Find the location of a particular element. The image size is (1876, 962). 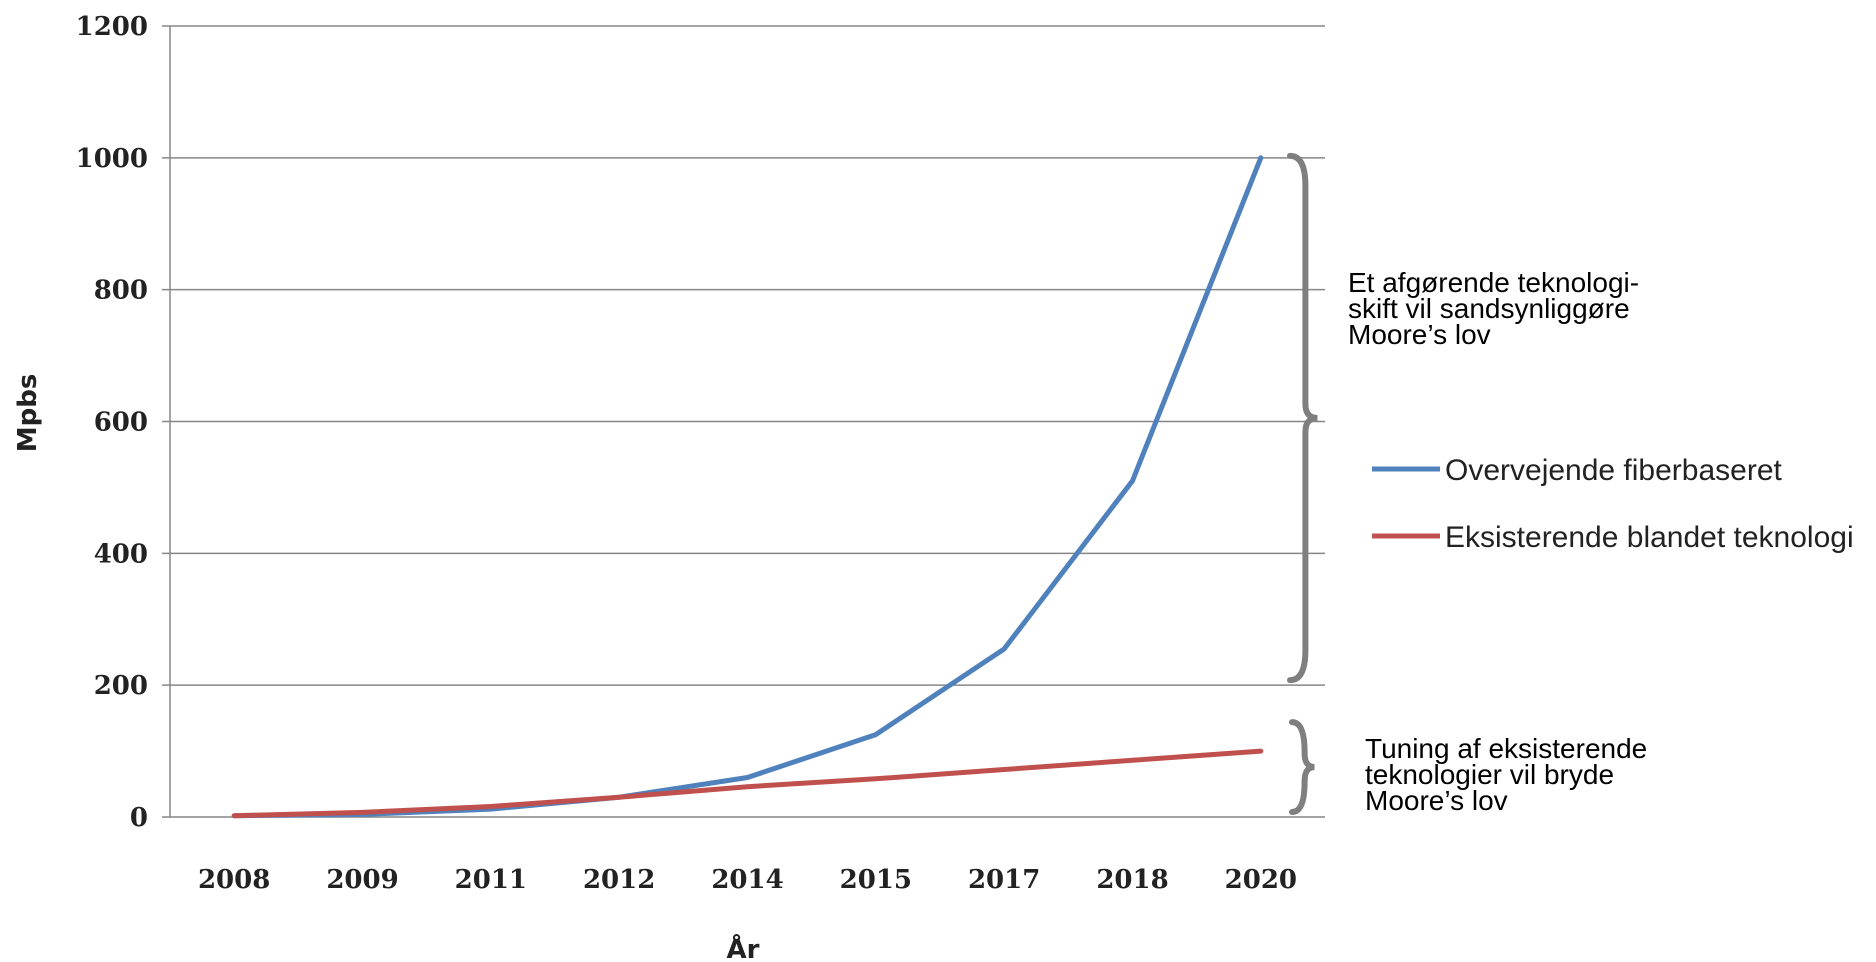

y-tick-label-600: 600 is located at coordinates (121, 423).